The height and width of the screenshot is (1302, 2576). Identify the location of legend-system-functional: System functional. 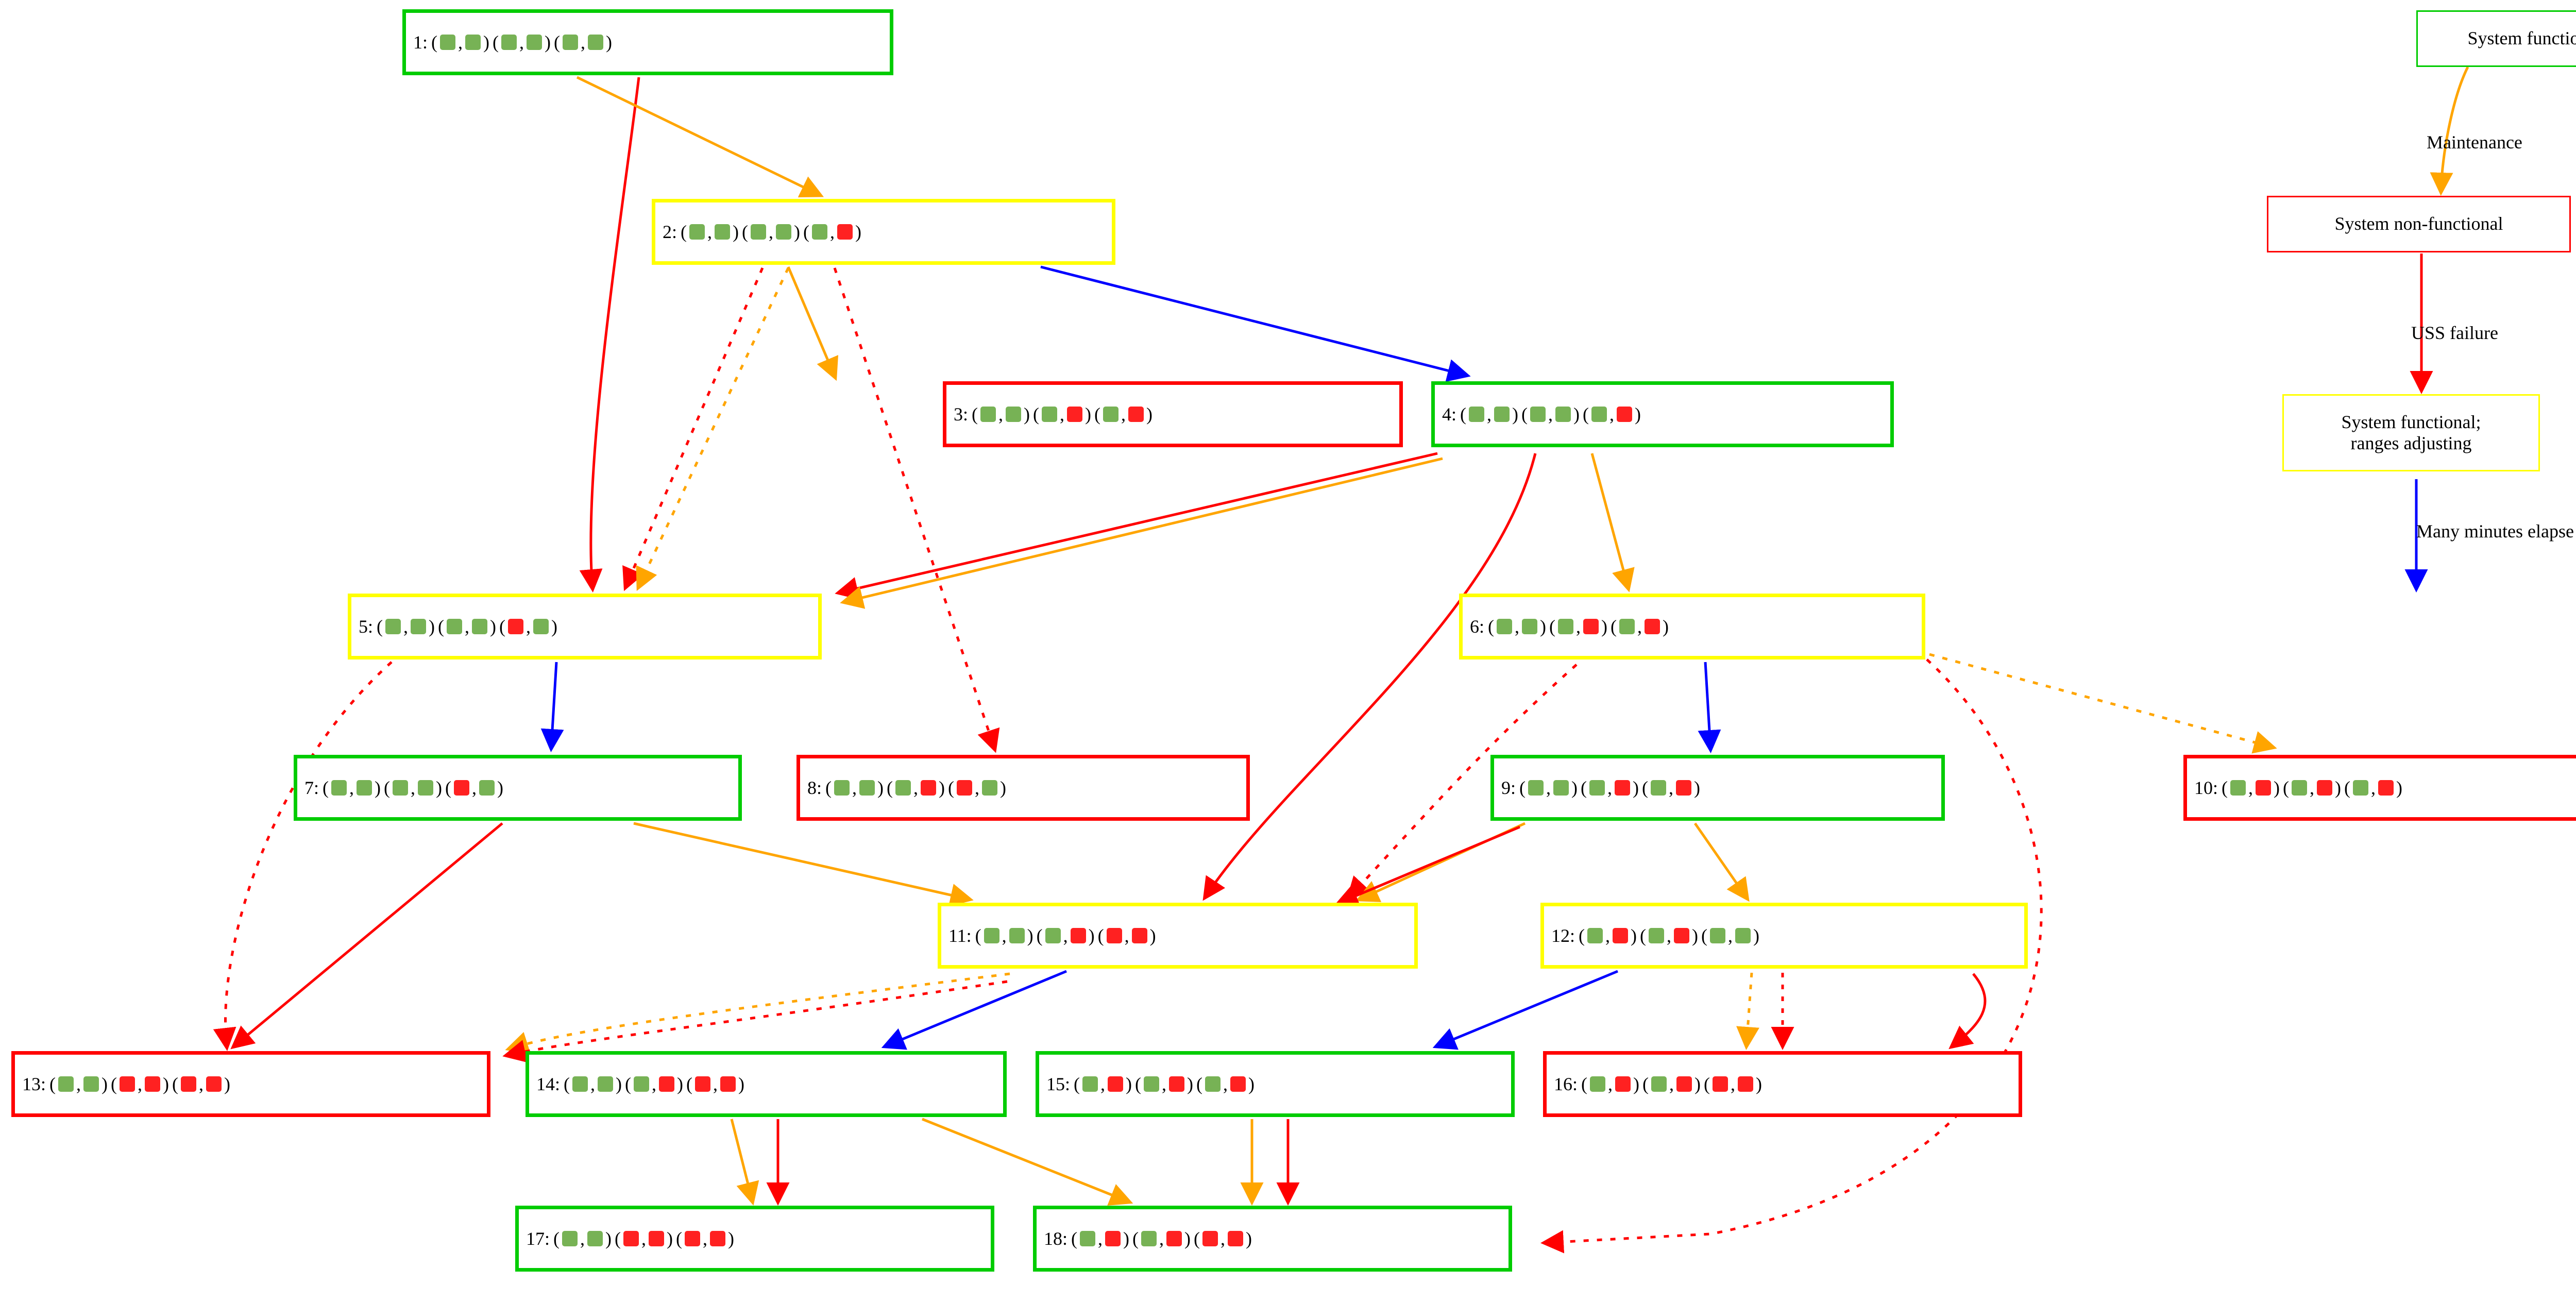
(2496, 38).